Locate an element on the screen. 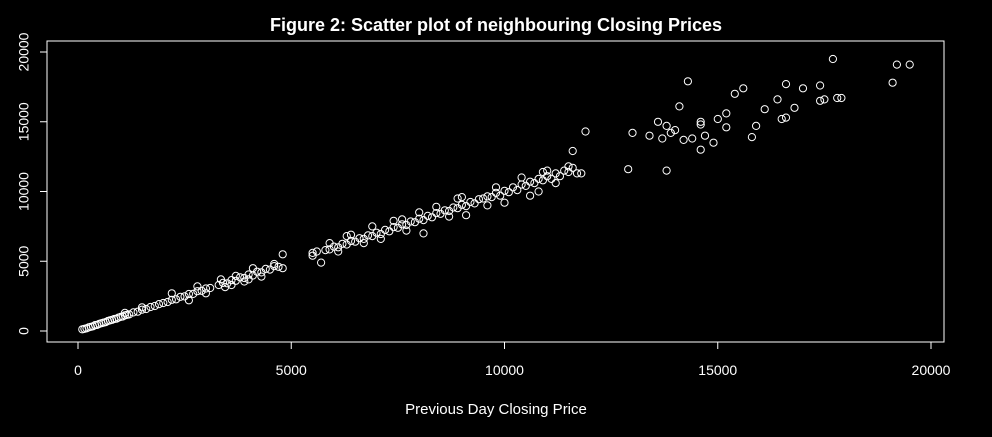 This screenshot has height=437, width=992. y-tick-label: 10000 is located at coordinates (24, 191).